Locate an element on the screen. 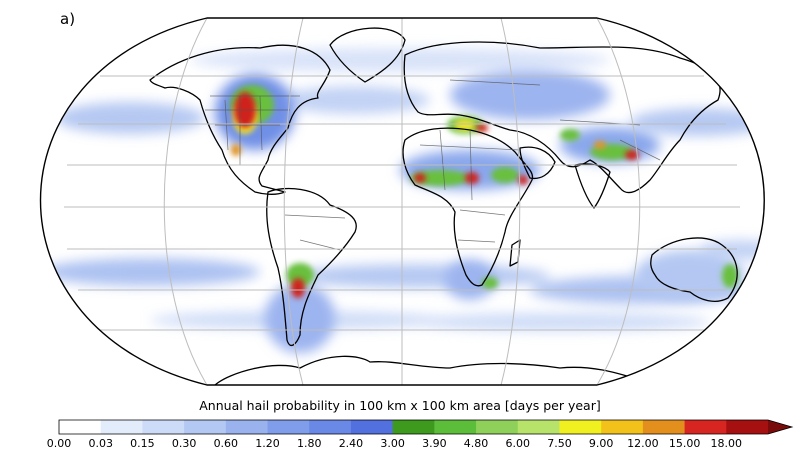  australia is located at coordinates (694, 269).